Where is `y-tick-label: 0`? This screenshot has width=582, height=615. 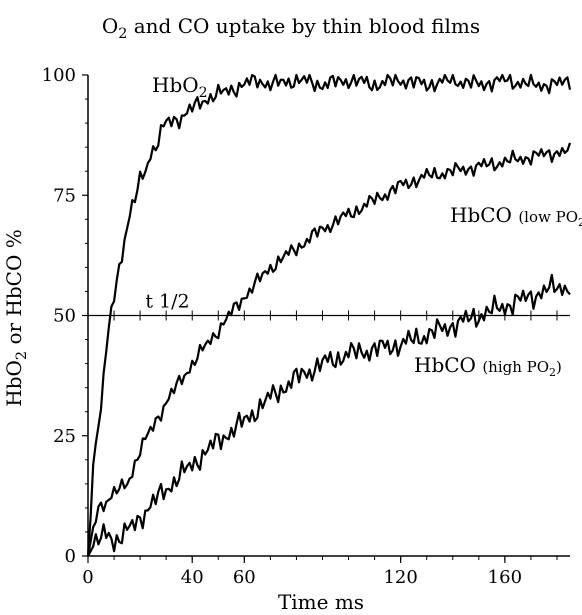
y-tick-label: 0 is located at coordinates (70, 556).